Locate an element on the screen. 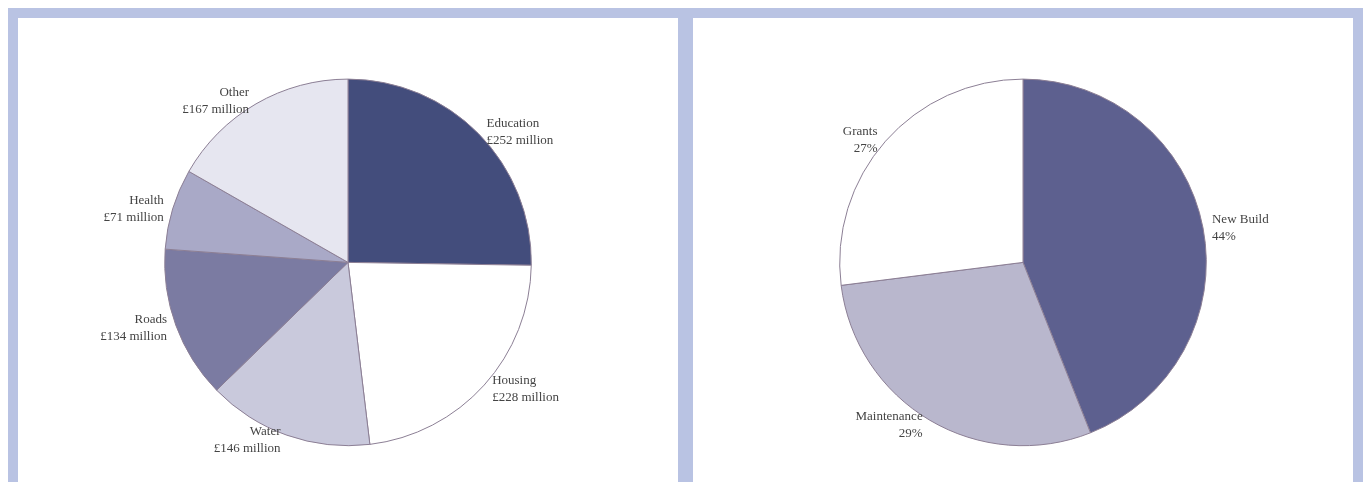 The image size is (1371, 490). slice-label: Grants is located at coordinates (860, 130).